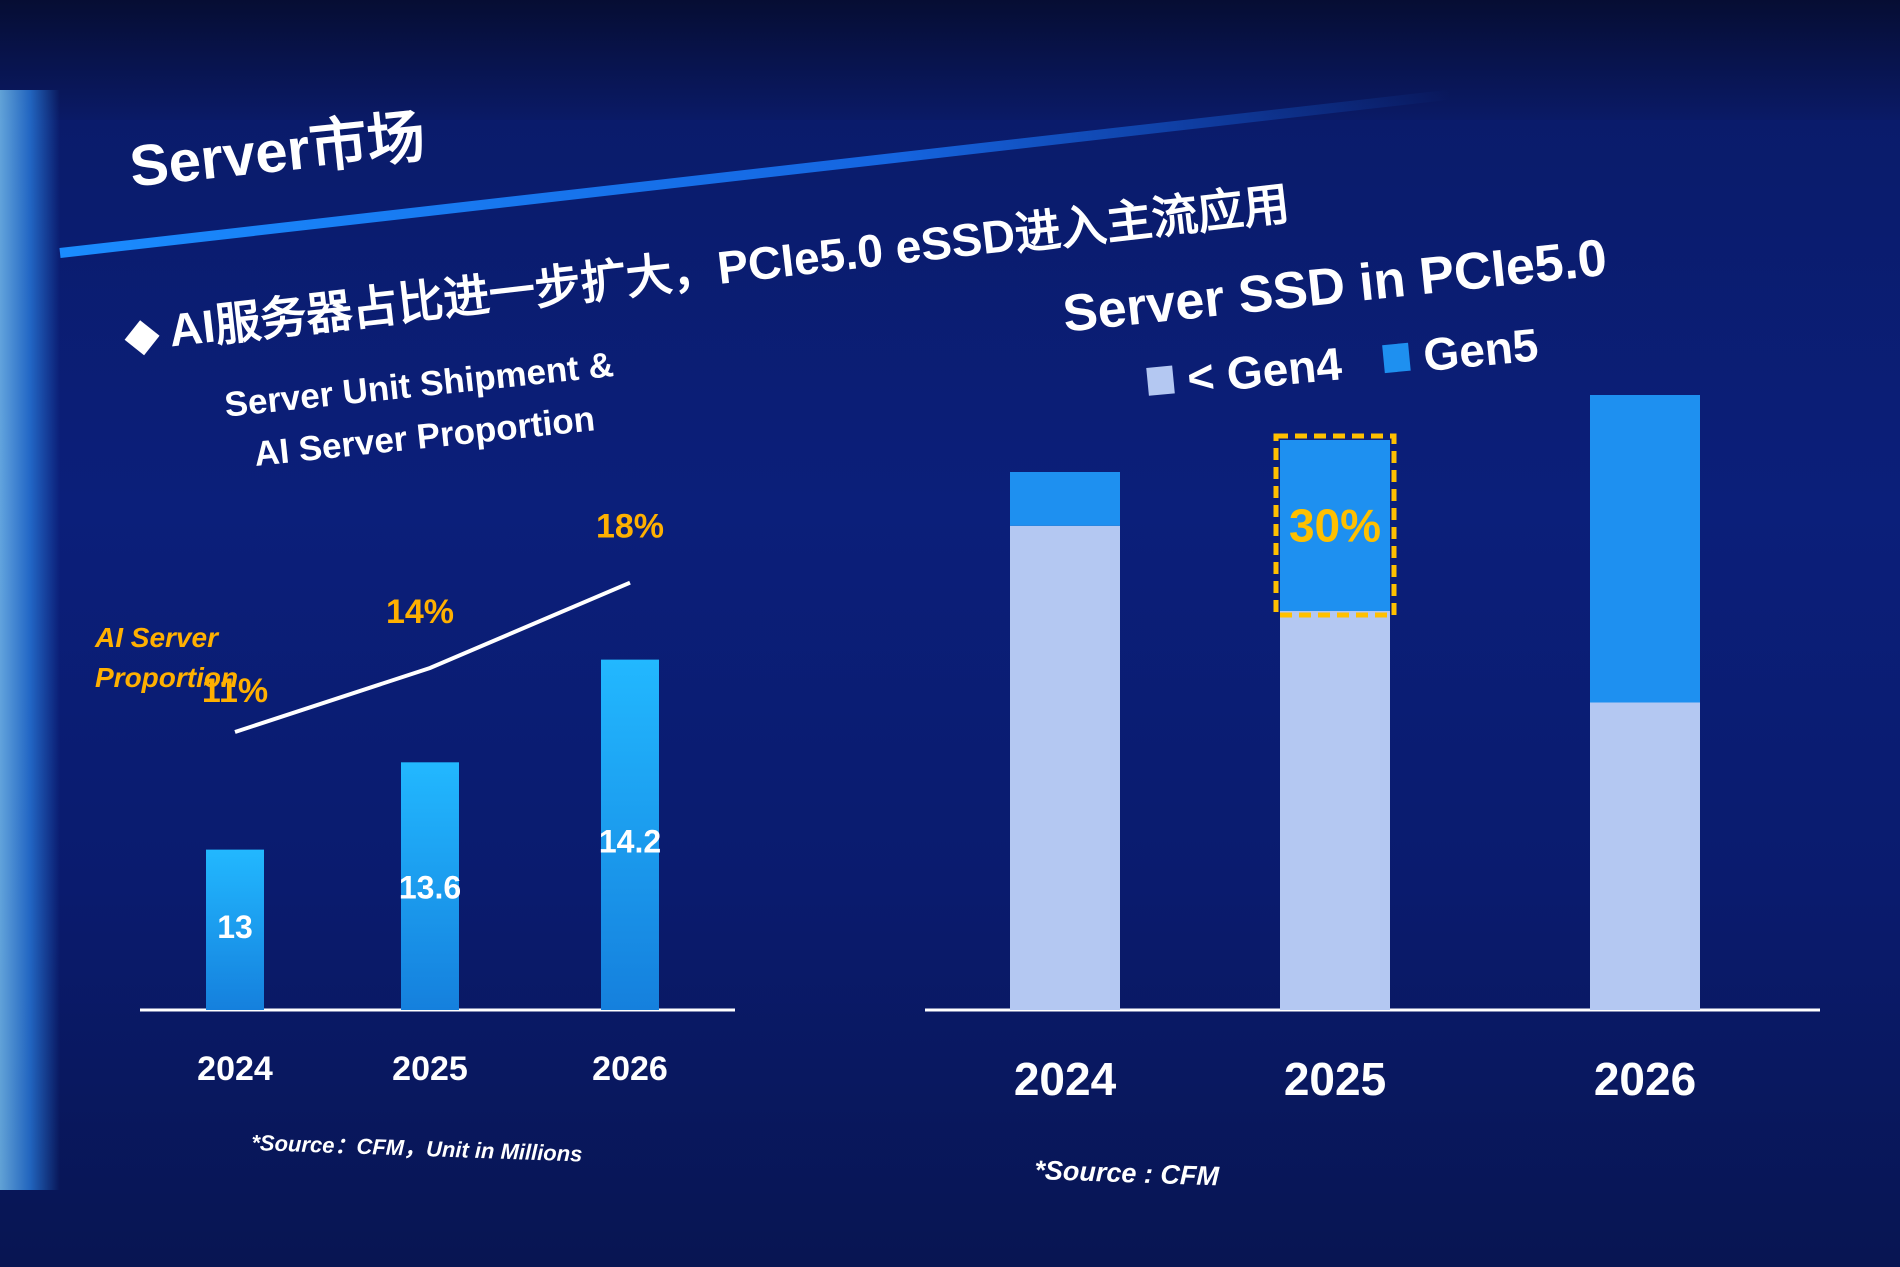 The height and width of the screenshot is (1267, 1900). Describe the element at coordinates (1396, 358) in the screenshot. I see `legend-swatch-gen5` at that location.